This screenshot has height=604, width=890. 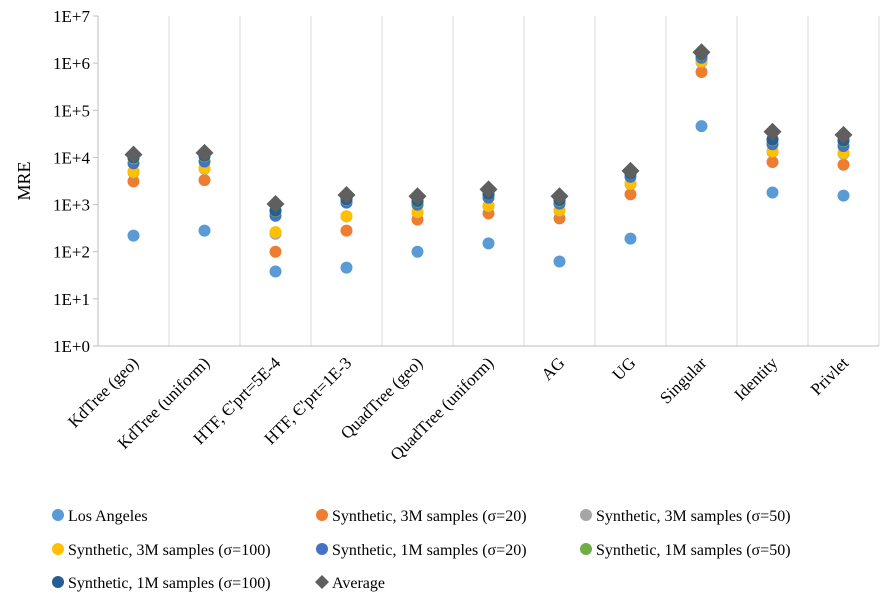 What do you see at coordinates (429, 516) in the screenshot?
I see `legend-label: Synthetic, 3M samples (σ=20)` at bounding box center [429, 516].